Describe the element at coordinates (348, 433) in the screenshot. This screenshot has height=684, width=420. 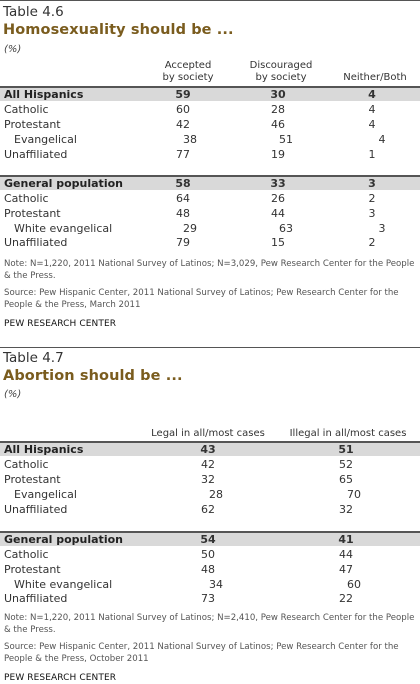
I see `column-header-illegal: Illegal in all/most cases` at that location.